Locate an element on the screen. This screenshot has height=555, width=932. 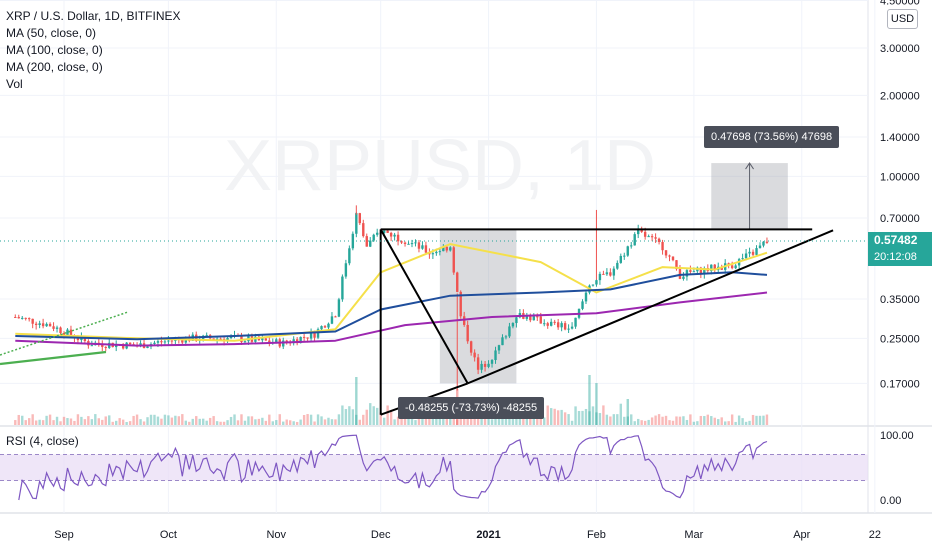
price-tick-label: 0.25000 is located at coordinates (900, 339).